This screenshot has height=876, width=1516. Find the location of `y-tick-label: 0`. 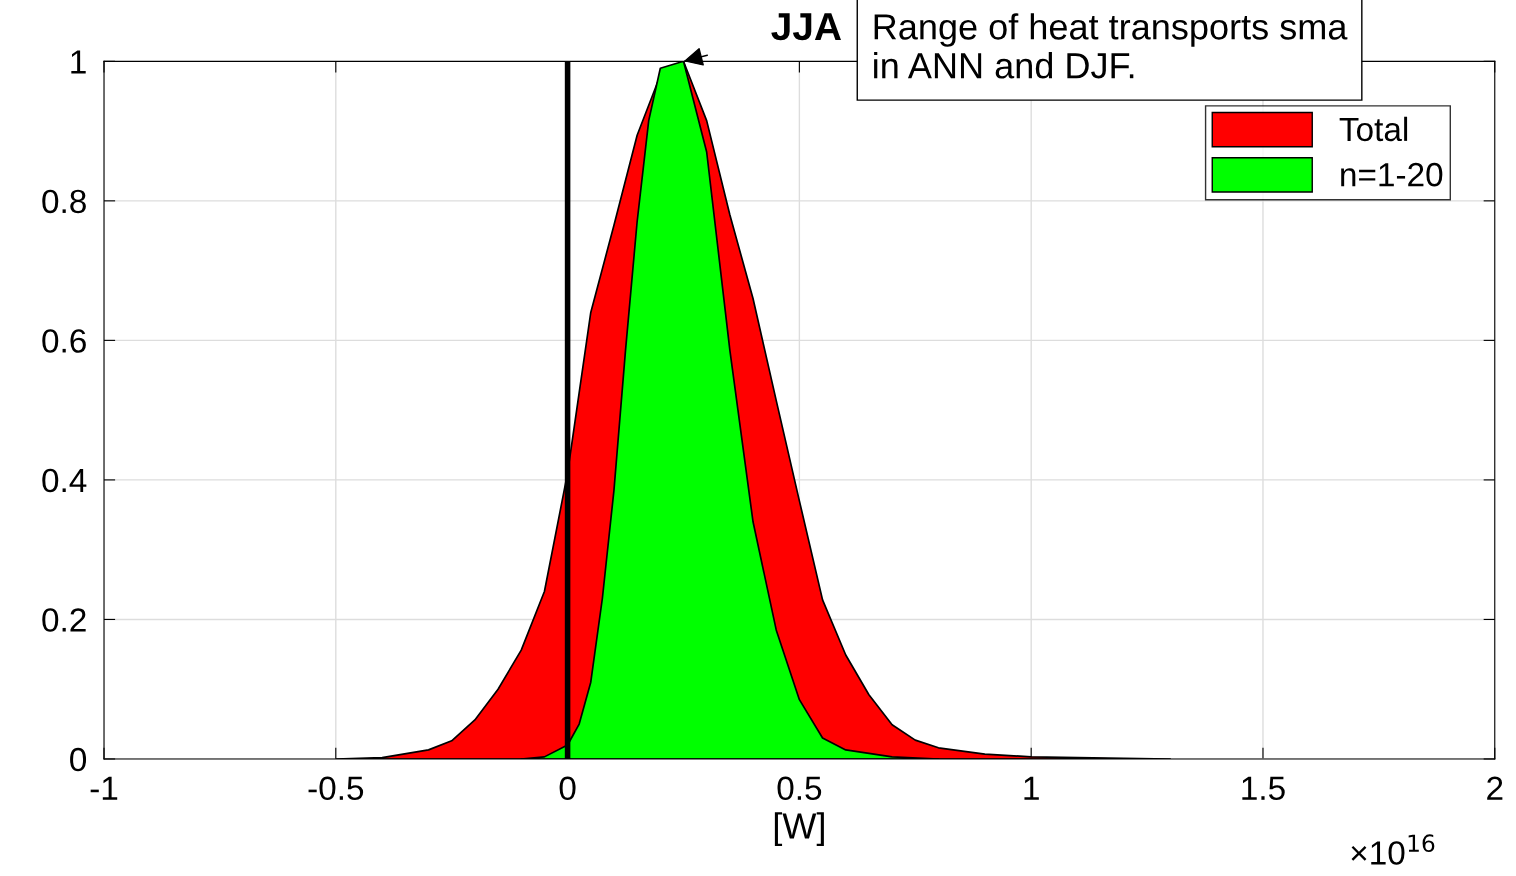

y-tick-label: 0 is located at coordinates (78, 759).